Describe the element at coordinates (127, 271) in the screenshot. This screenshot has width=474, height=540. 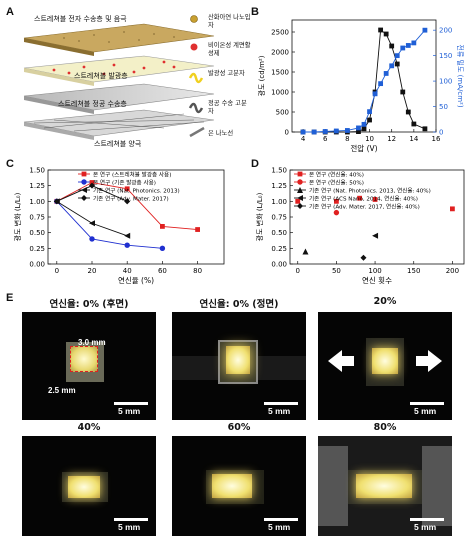
I see `x-tick-label: 40` at that location.